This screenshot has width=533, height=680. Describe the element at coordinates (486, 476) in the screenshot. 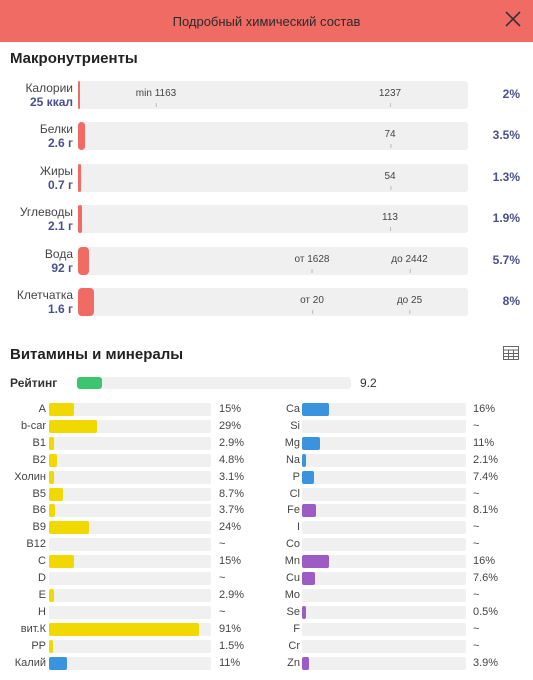

I see `nutrient-percent: 7.4%` at that location.